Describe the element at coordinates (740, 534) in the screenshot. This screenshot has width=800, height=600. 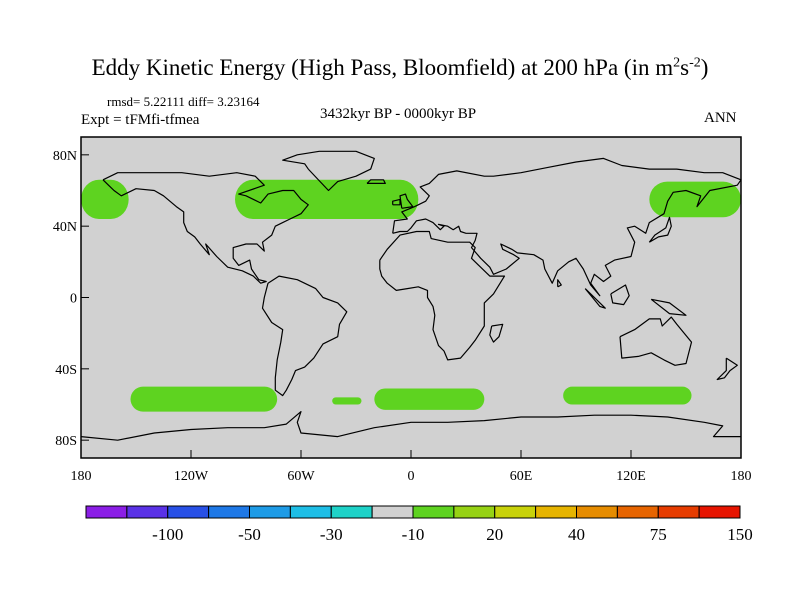
I see `colorbar-label: 150` at that location.